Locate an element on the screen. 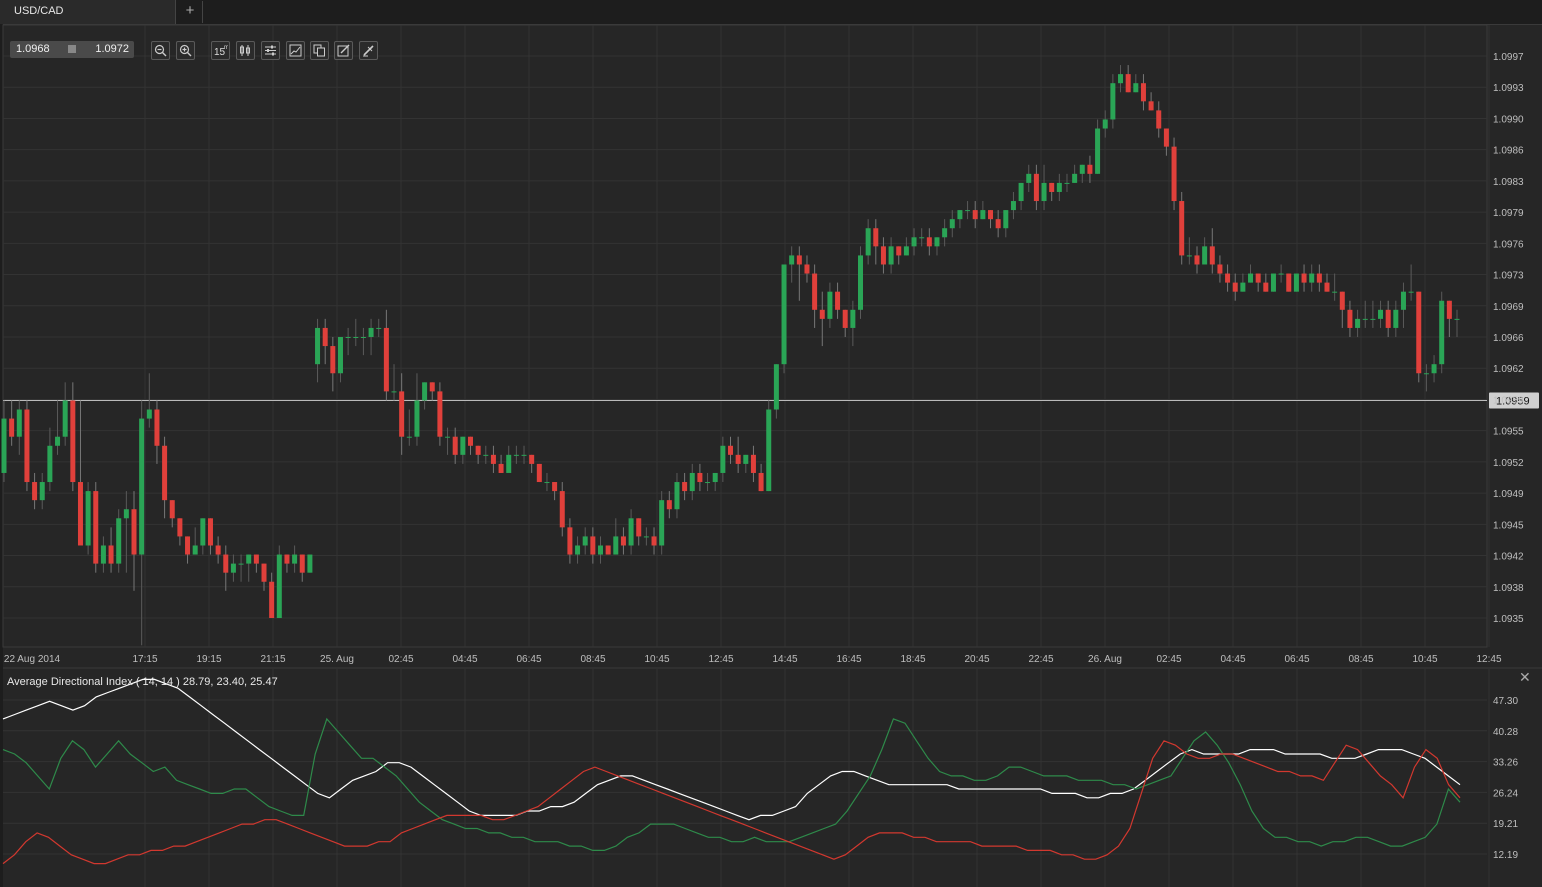 The width and height of the screenshot is (1542, 887). y-tick-label: 1.0949 is located at coordinates (1508, 494).